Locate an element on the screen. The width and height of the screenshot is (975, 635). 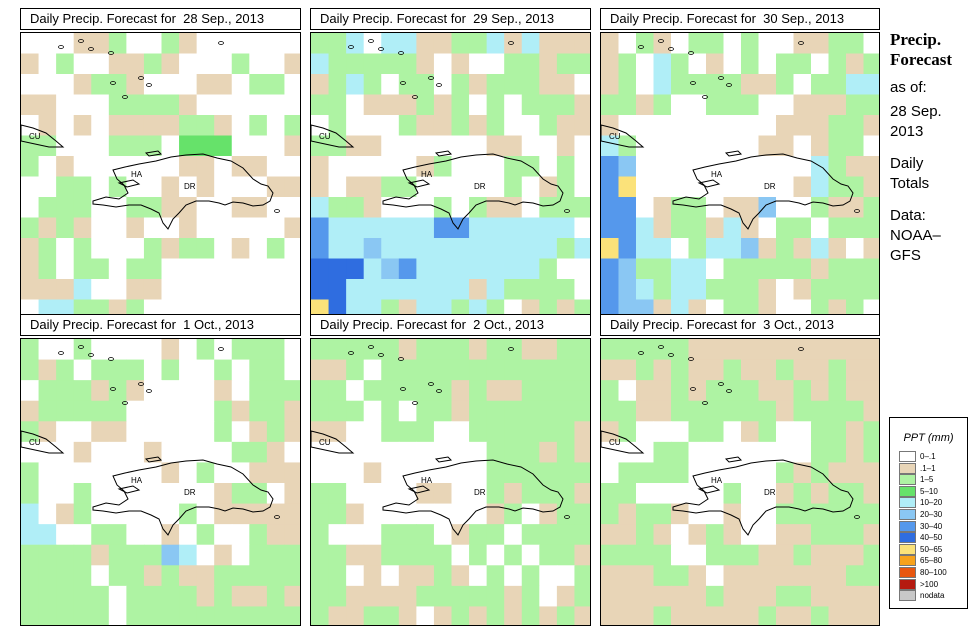
panel-title: Daily Precip. Forecast for 30 Sep., 2013 is located at coordinates (740, 19).